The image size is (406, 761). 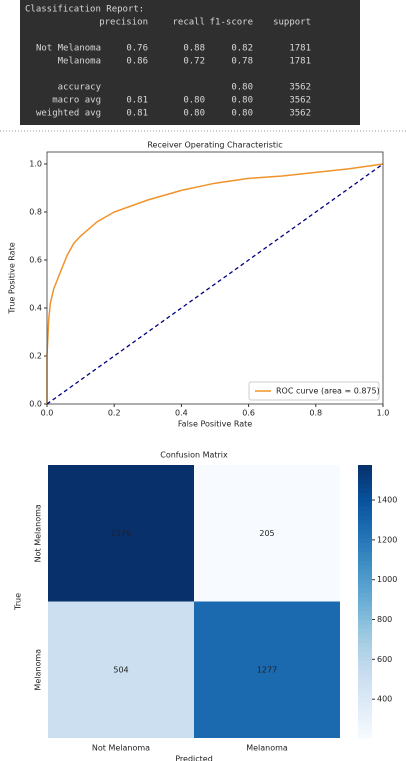 What do you see at coordinates (123, 23) in the screenshot?
I see `report-column: precision` at bounding box center [123, 23].